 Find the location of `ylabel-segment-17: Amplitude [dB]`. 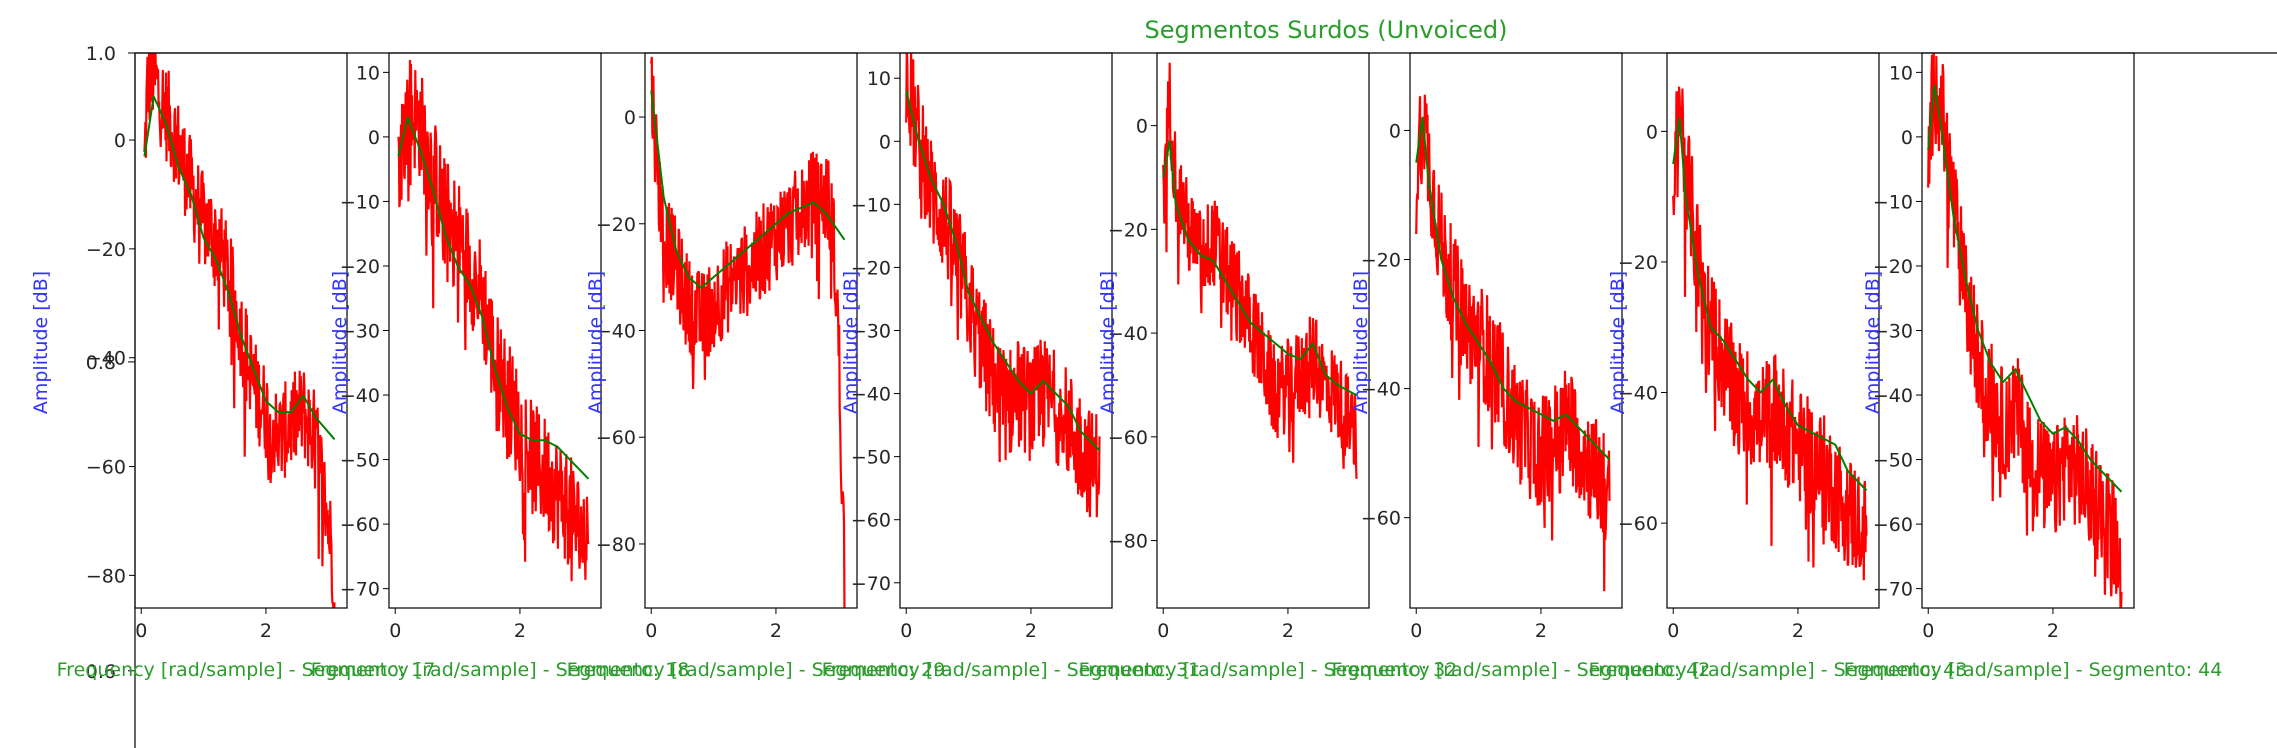

ylabel-segment-17: Amplitude [dB] is located at coordinates (41, 342).